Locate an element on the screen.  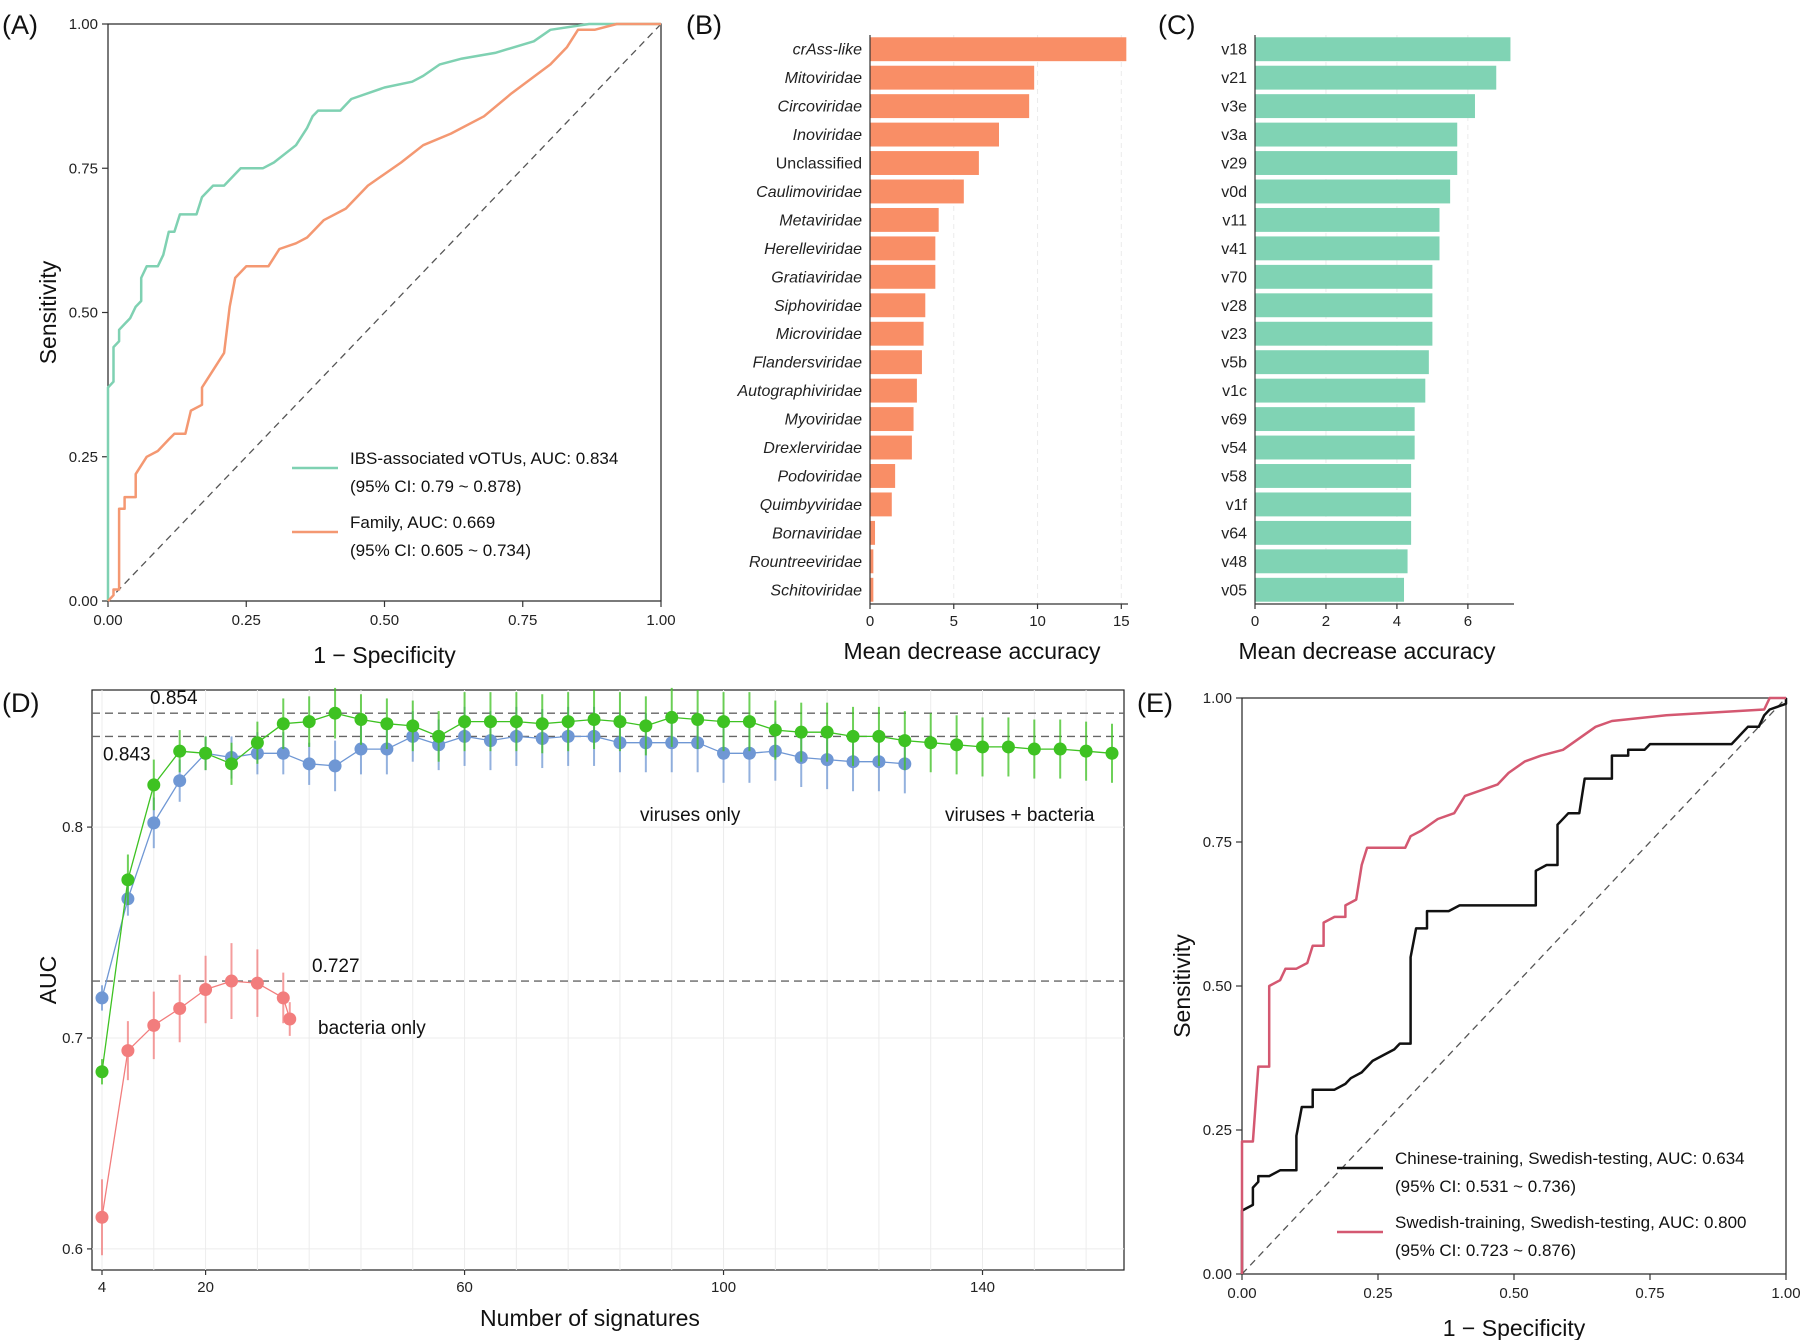
y-axis-title: Sensitivity is located at coordinates (1182, 986).